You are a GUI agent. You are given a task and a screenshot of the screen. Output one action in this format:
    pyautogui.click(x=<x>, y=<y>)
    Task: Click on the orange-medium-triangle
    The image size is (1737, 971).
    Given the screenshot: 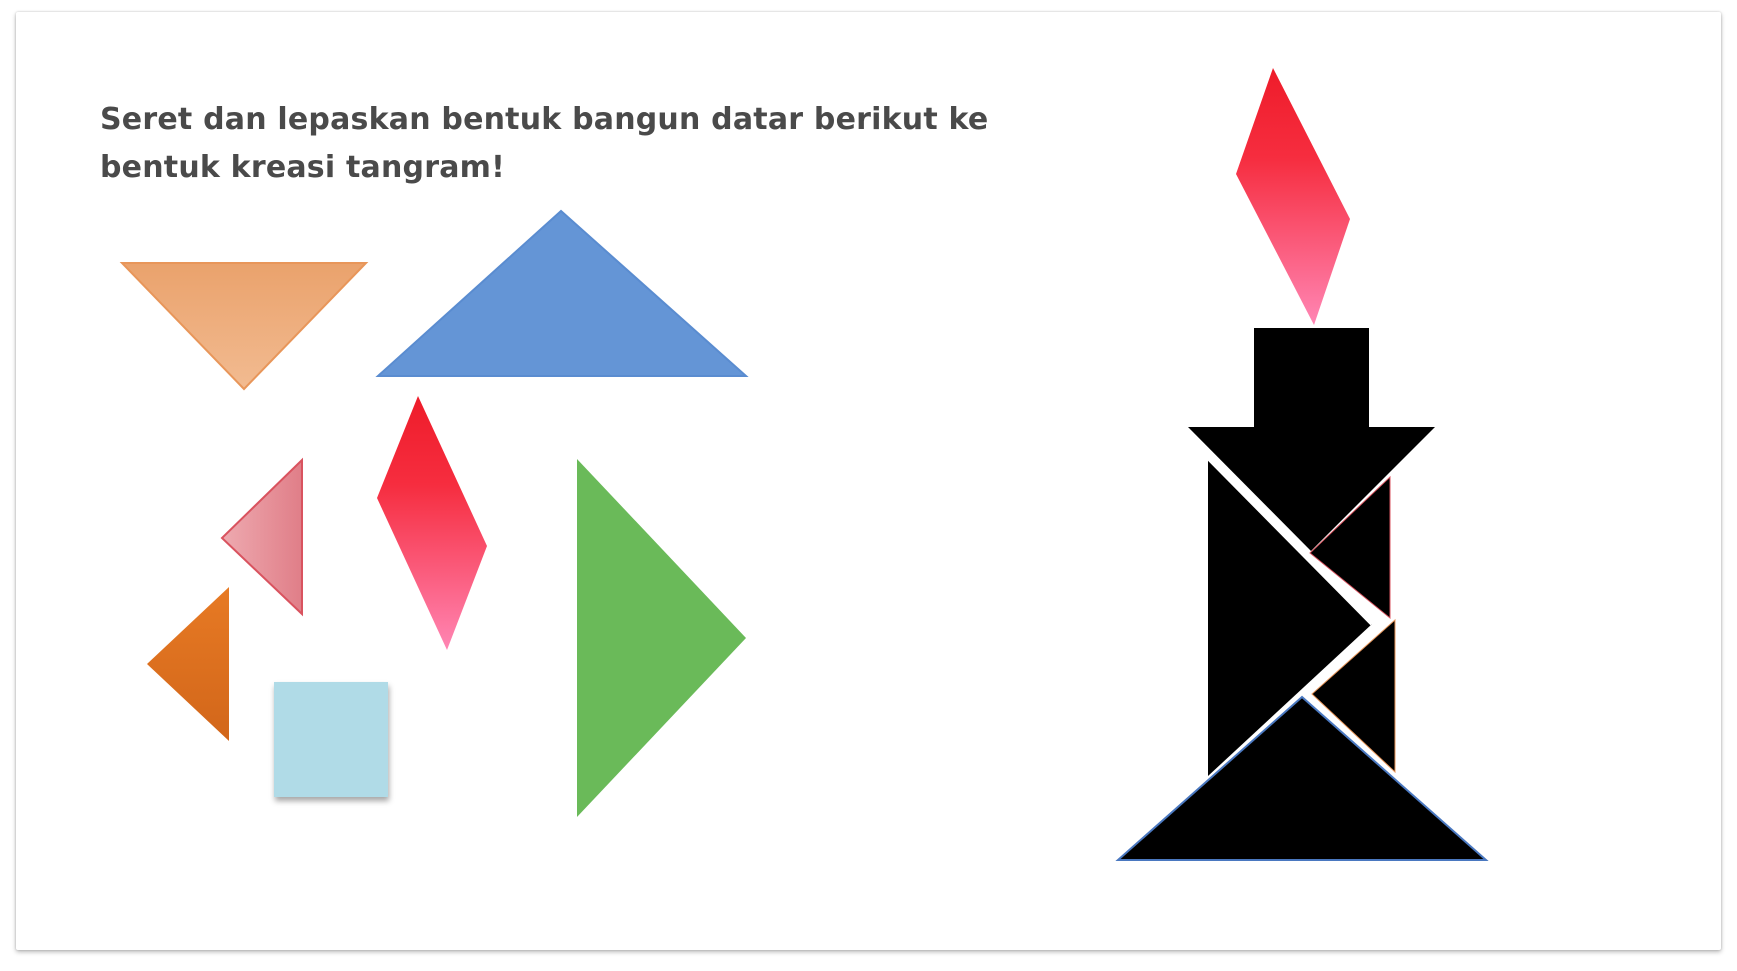 What is the action you would take?
    pyautogui.click(x=244, y=326)
    